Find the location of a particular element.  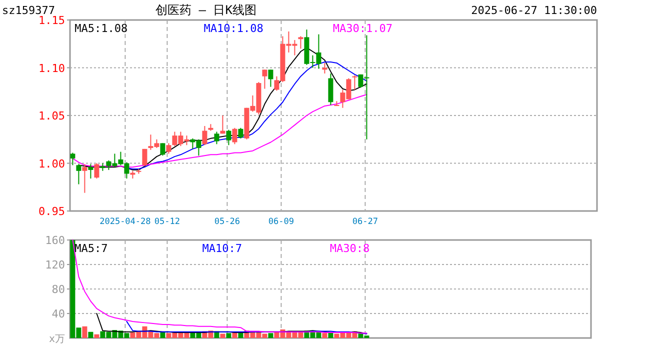

x-tick-label: 06-09 is located at coordinates (281, 222).